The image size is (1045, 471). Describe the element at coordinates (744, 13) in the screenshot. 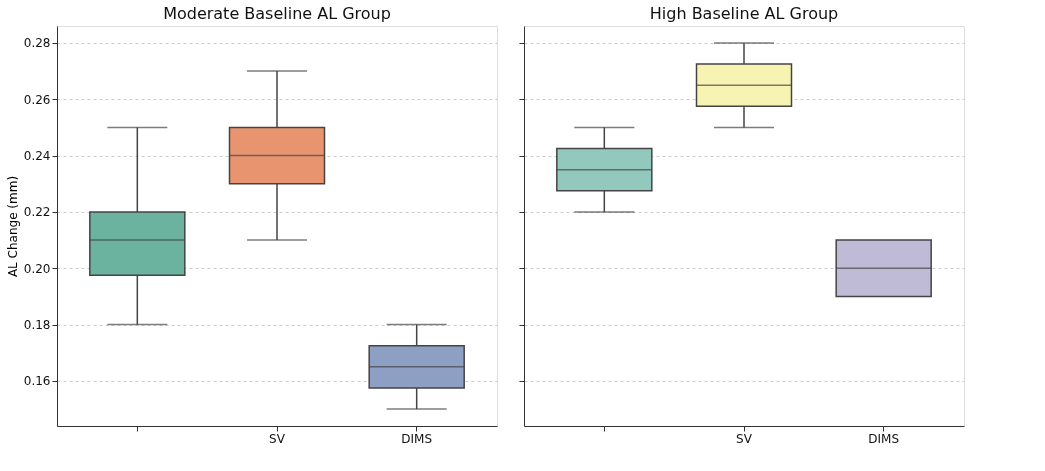

I see `chart-title: High Baseline AL Group` at that location.